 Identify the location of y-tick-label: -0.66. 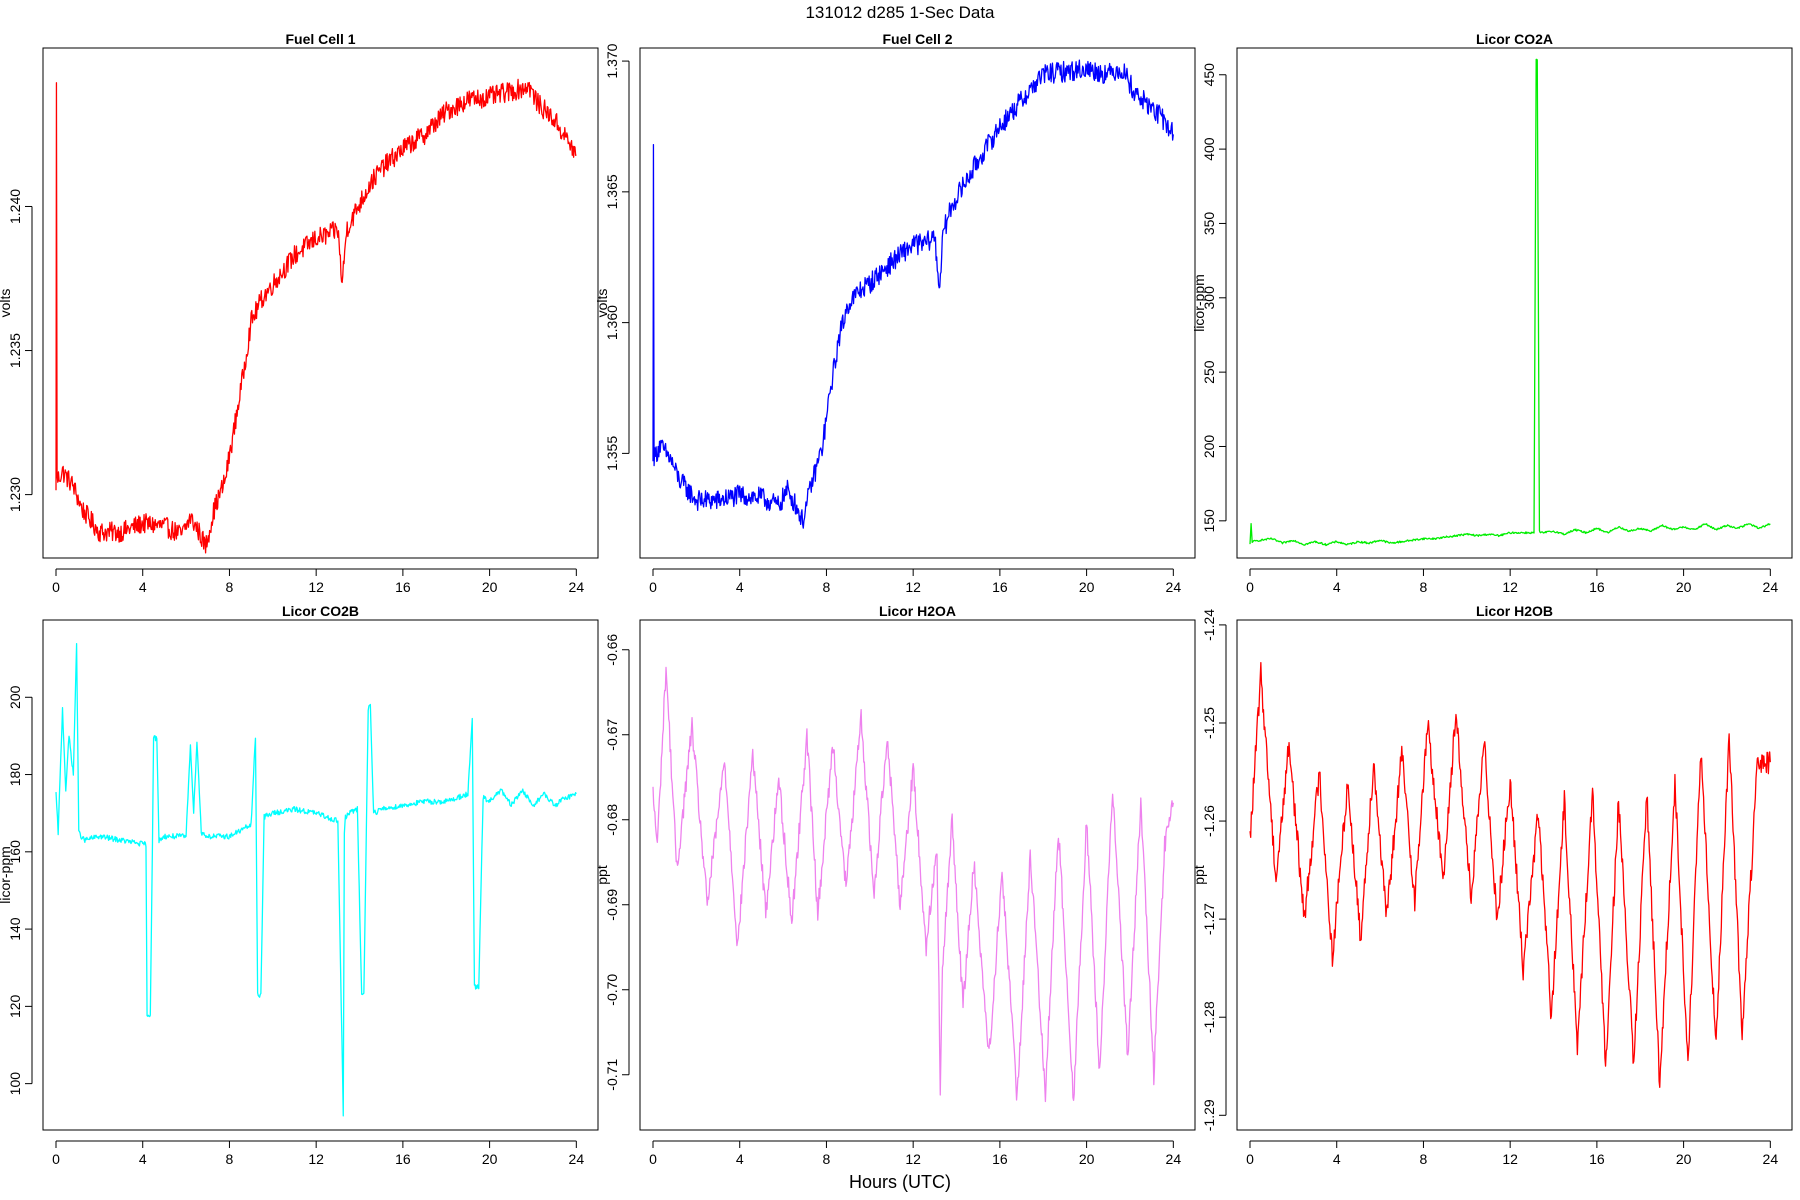
(612, 650).